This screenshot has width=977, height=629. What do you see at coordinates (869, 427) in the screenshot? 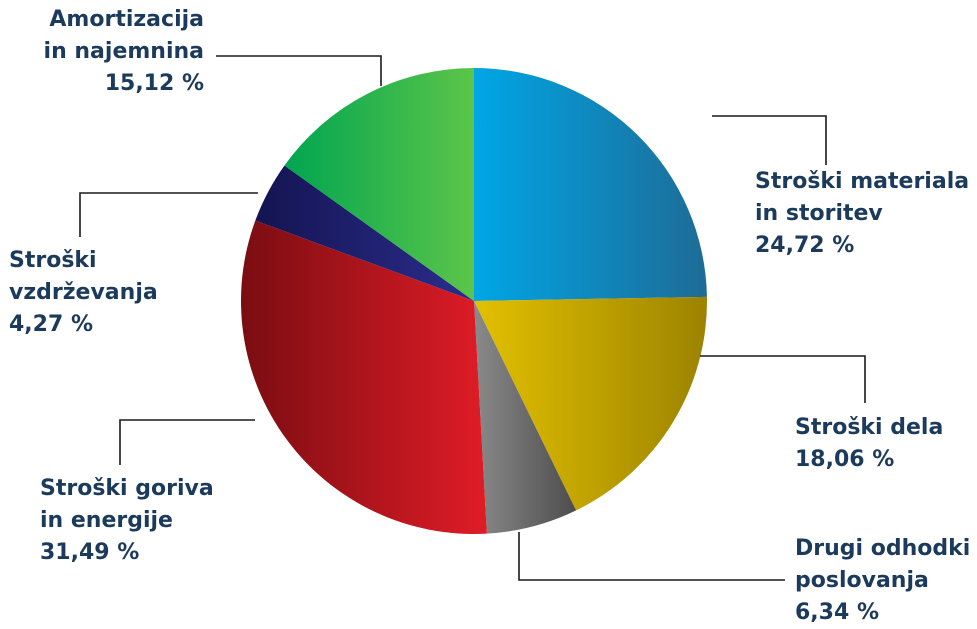
I see `label-dela-line-1: Stroški dela` at bounding box center [869, 427].